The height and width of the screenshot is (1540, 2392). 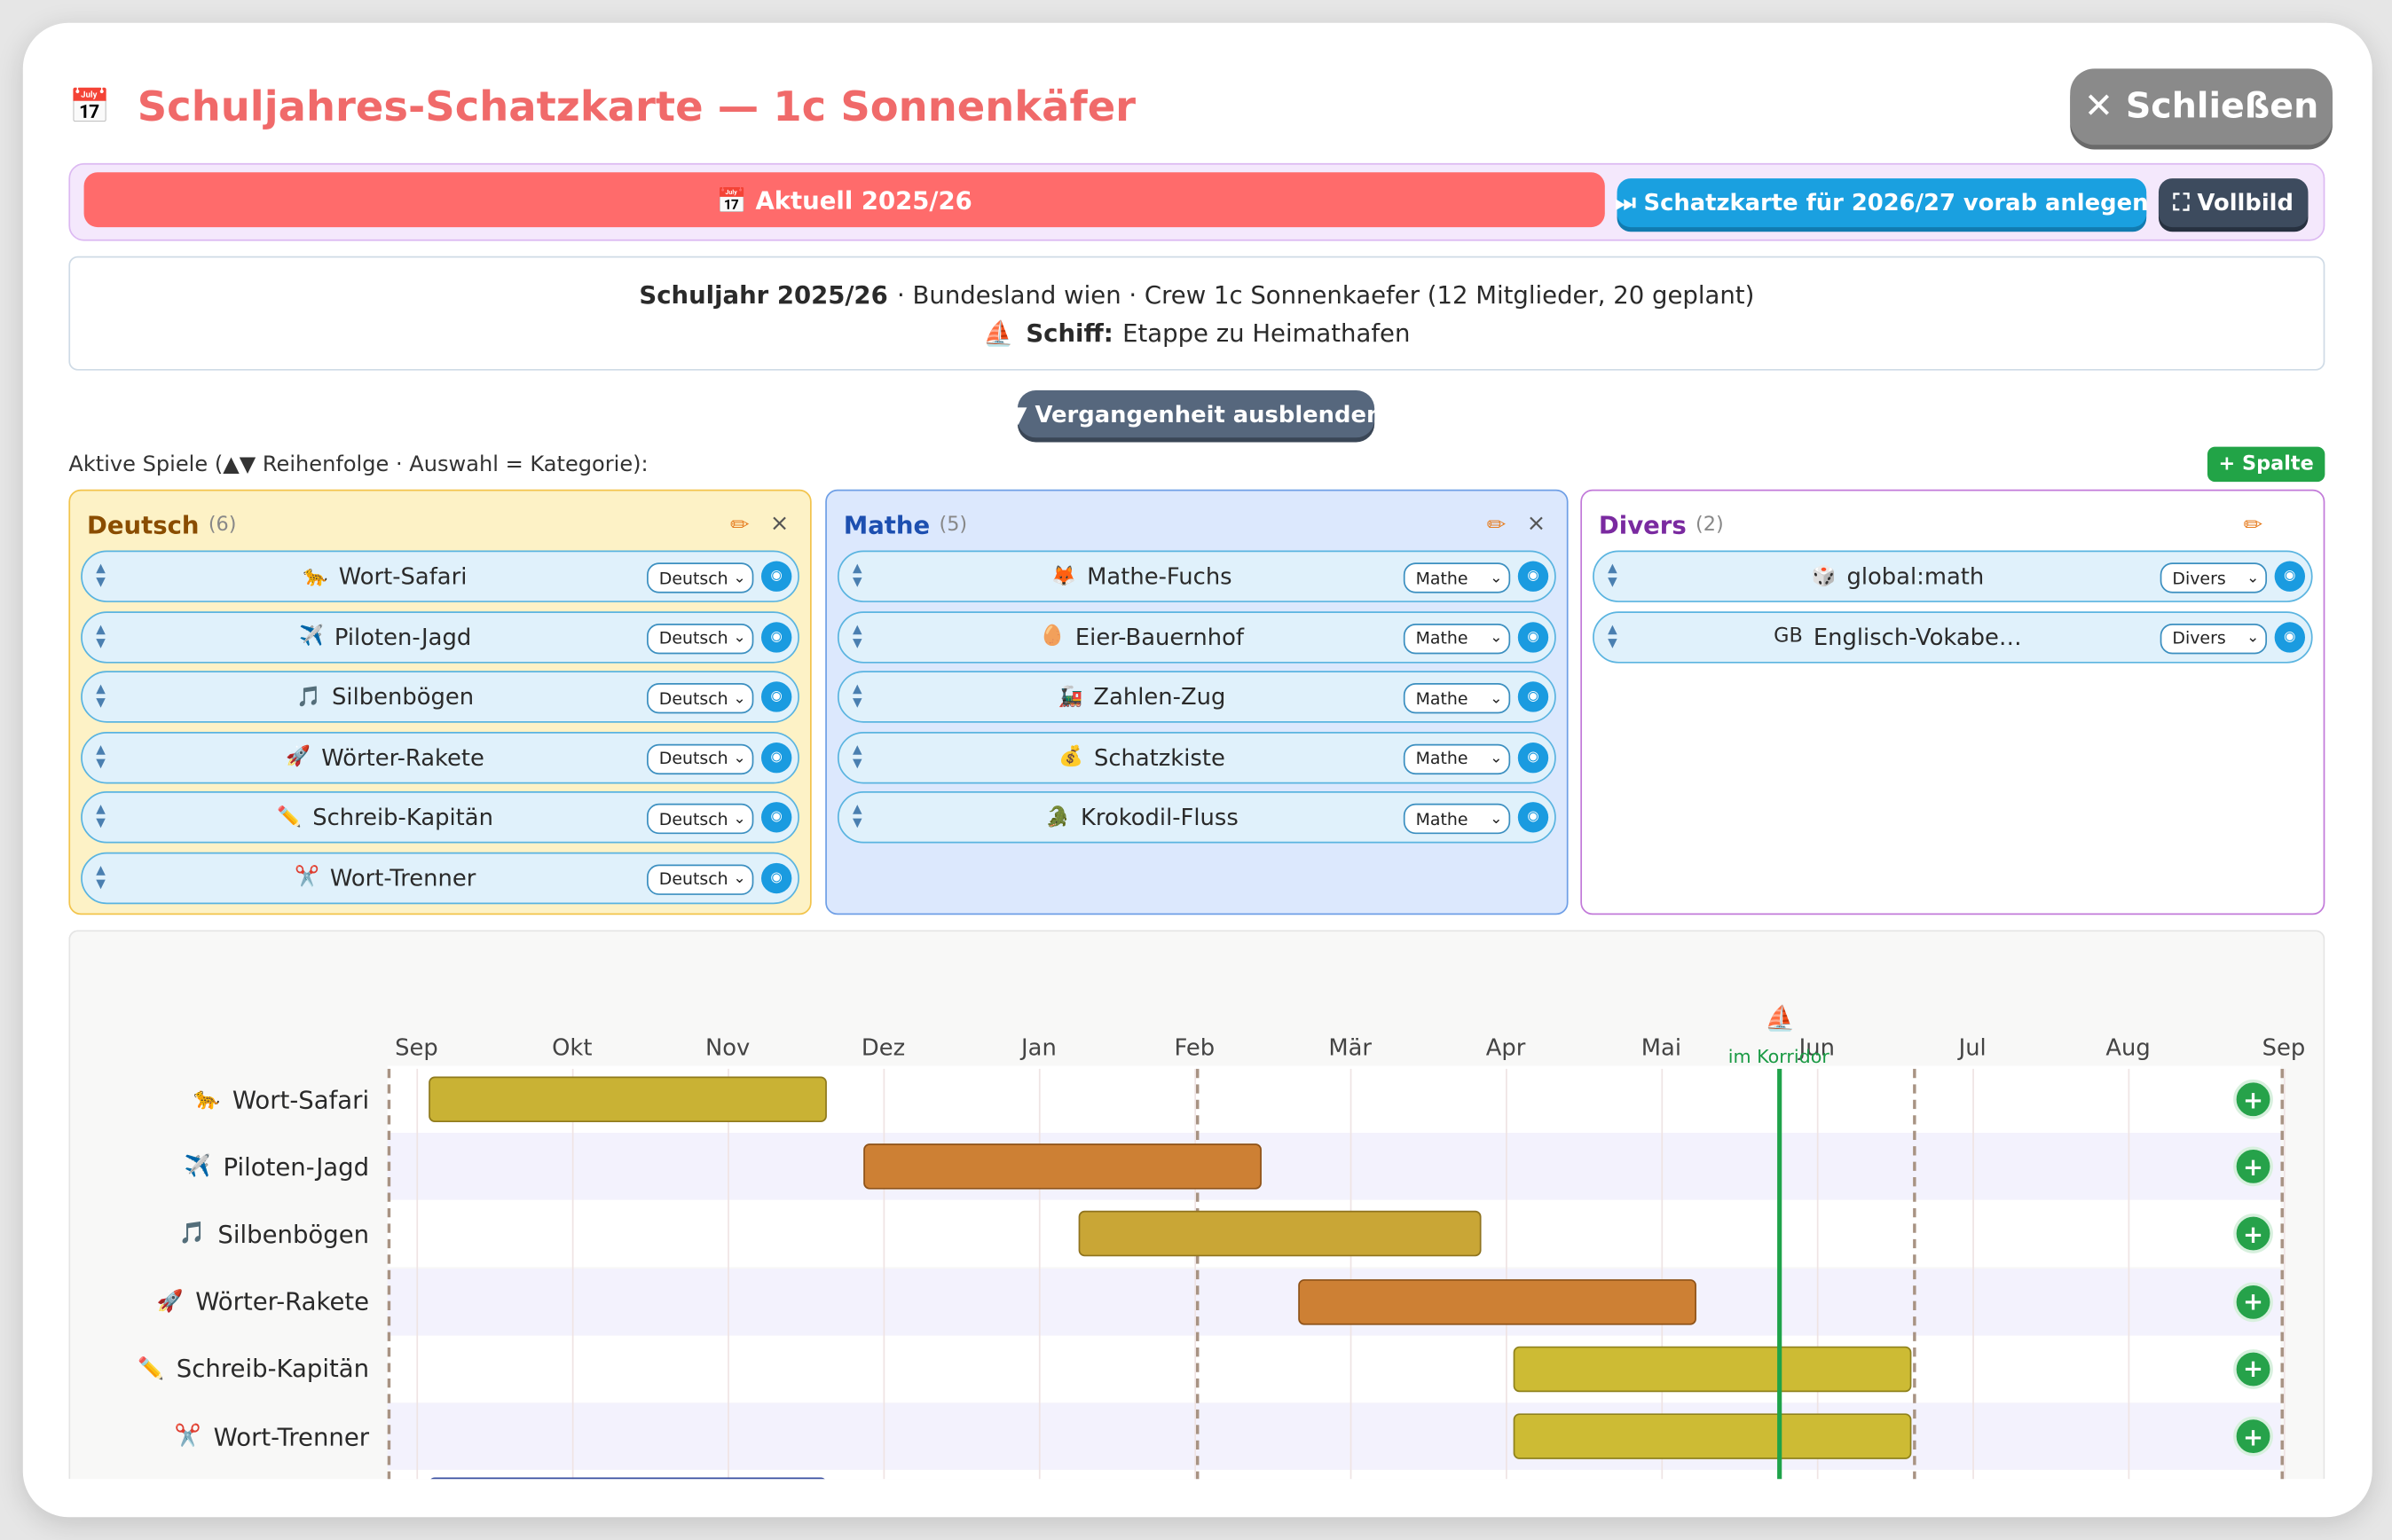 What do you see at coordinates (1953, 636) in the screenshot?
I see `game-item: ▲ ▼ GB Englisch-Vokabe… Divers ⌄ ◉` at bounding box center [1953, 636].